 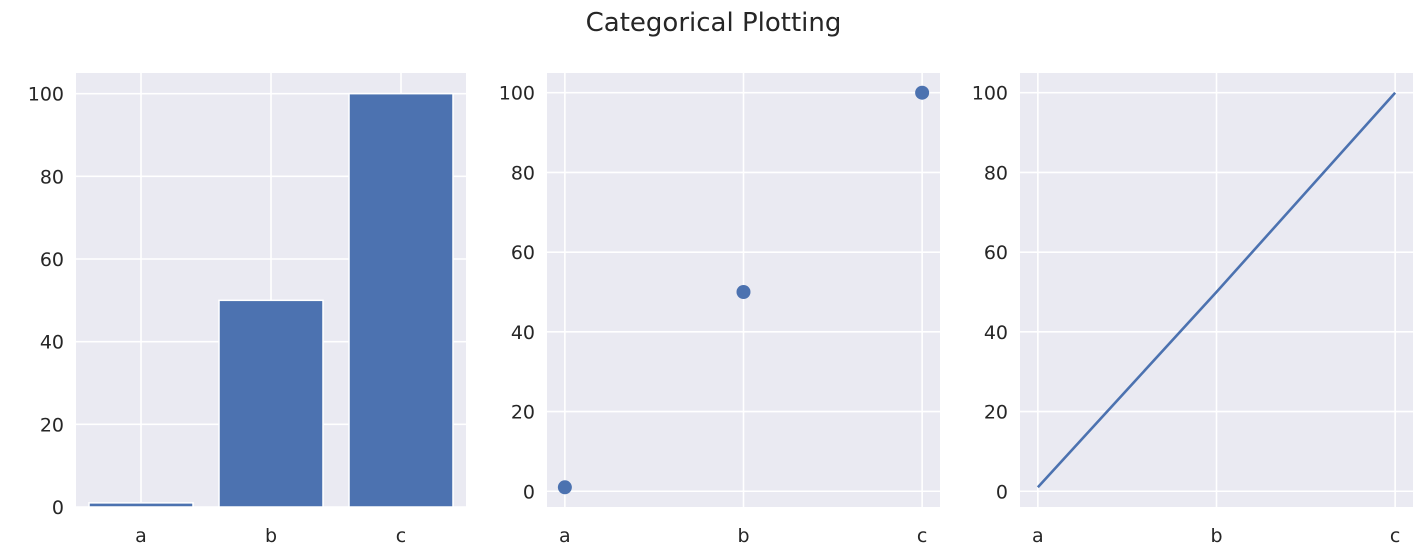 I want to click on figure-title: Categorical Plotting, so click(x=713, y=23).